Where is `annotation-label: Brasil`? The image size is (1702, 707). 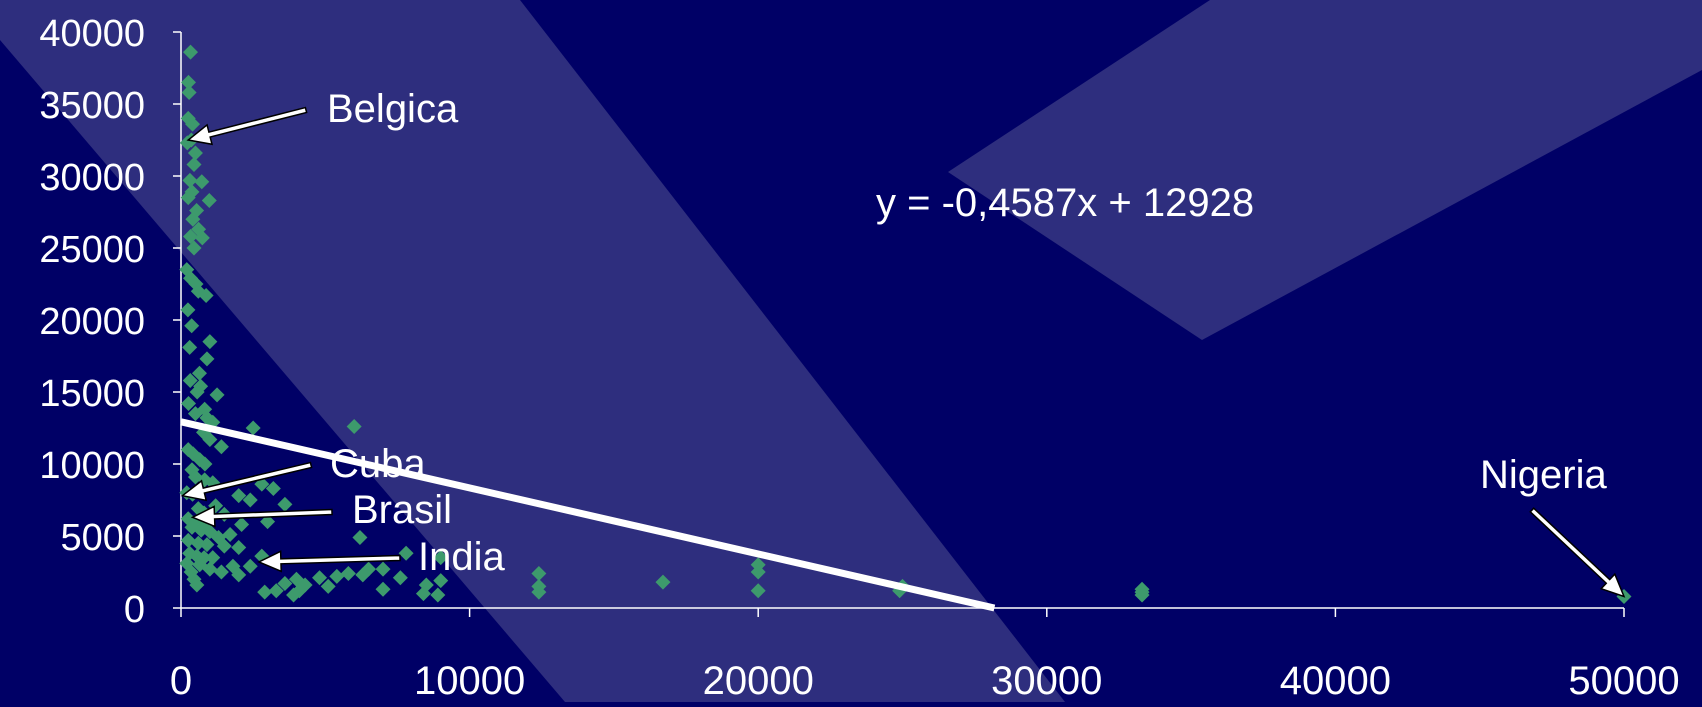
annotation-label: Brasil is located at coordinates (402, 510).